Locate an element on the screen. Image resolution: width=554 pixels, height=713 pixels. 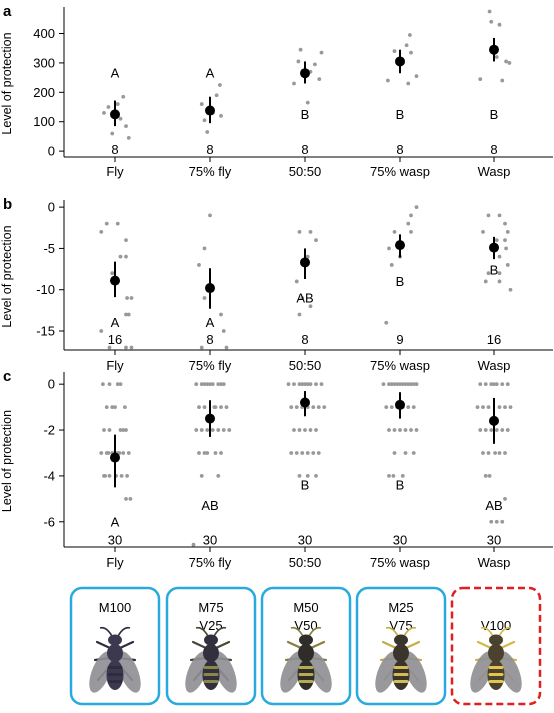
morph-card-4: V100 is located at coordinates (496, 646).